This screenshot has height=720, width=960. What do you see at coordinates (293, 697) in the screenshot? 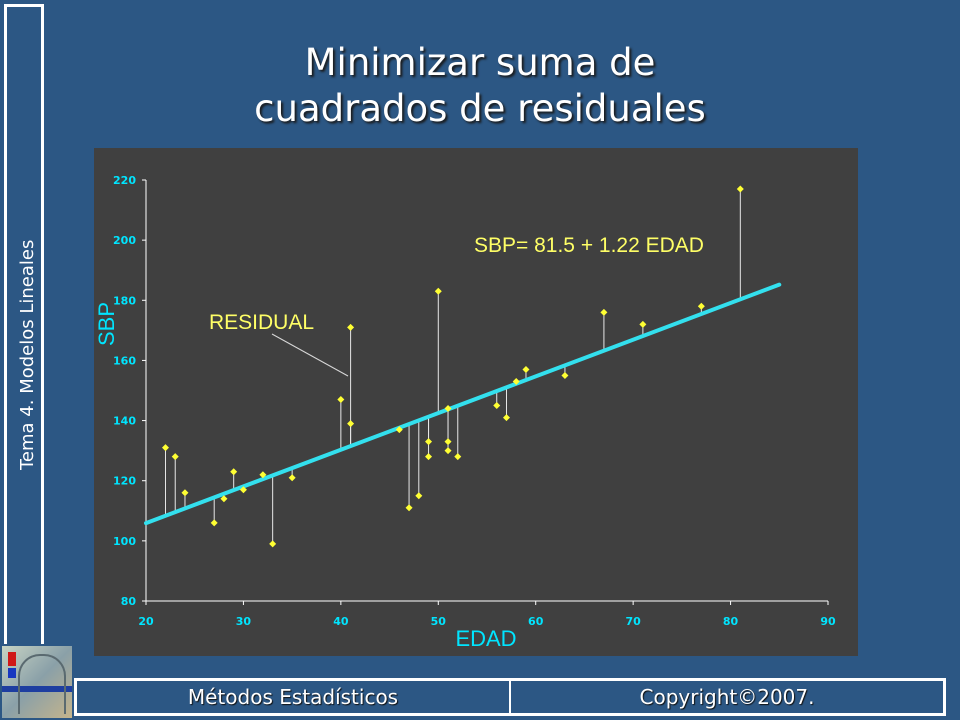
I see `footer-course: Métodos Estadísticos` at bounding box center [293, 697].